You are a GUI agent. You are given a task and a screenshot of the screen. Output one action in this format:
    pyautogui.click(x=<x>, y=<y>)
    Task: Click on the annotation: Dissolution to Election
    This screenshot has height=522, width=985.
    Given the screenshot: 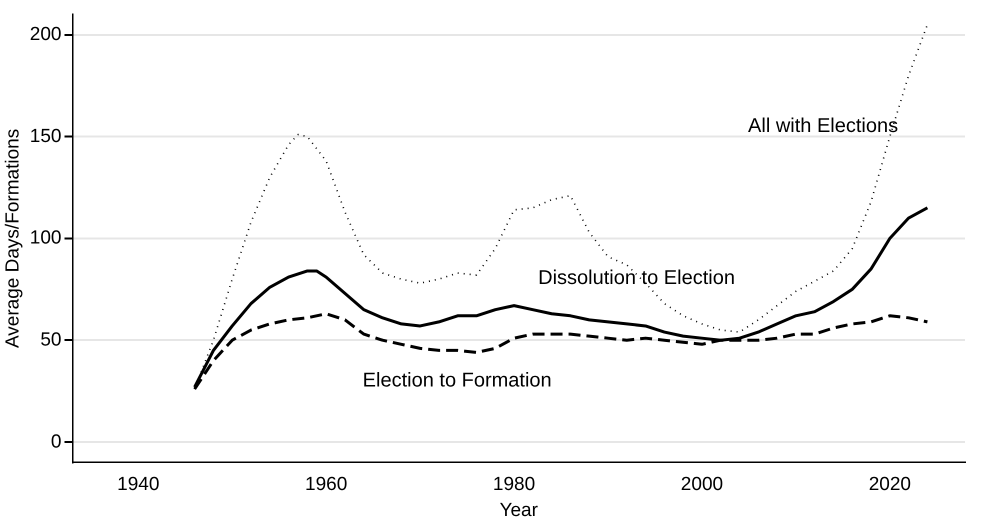 What is the action you would take?
    pyautogui.click(x=636, y=277)
    